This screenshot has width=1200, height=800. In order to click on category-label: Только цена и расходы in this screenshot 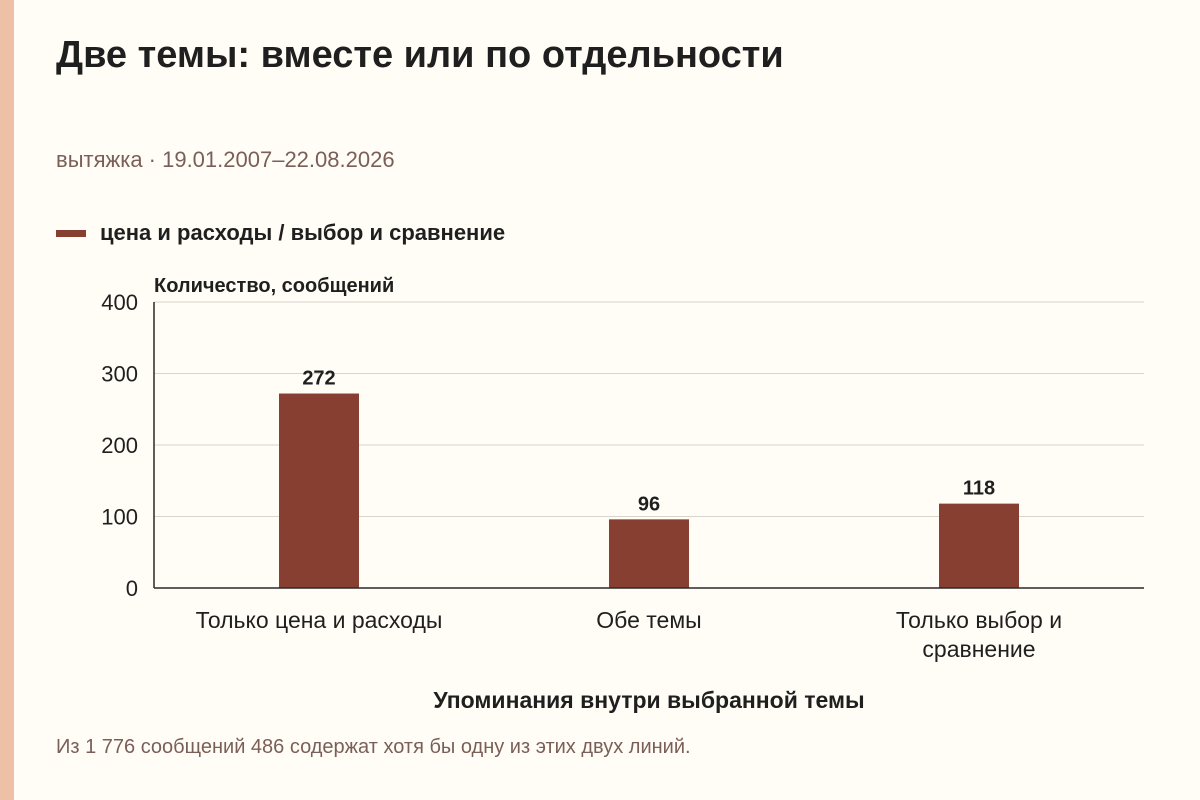, I will do `click(319, 620)`.